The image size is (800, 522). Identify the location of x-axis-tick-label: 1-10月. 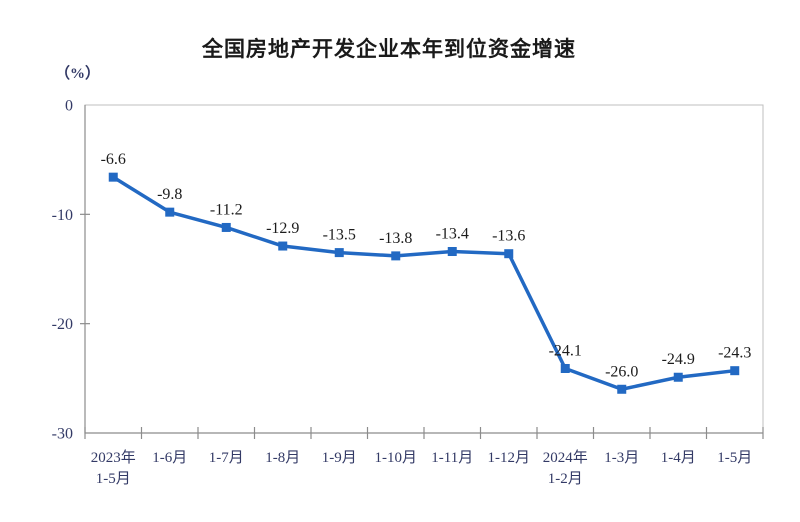
(396, 458).